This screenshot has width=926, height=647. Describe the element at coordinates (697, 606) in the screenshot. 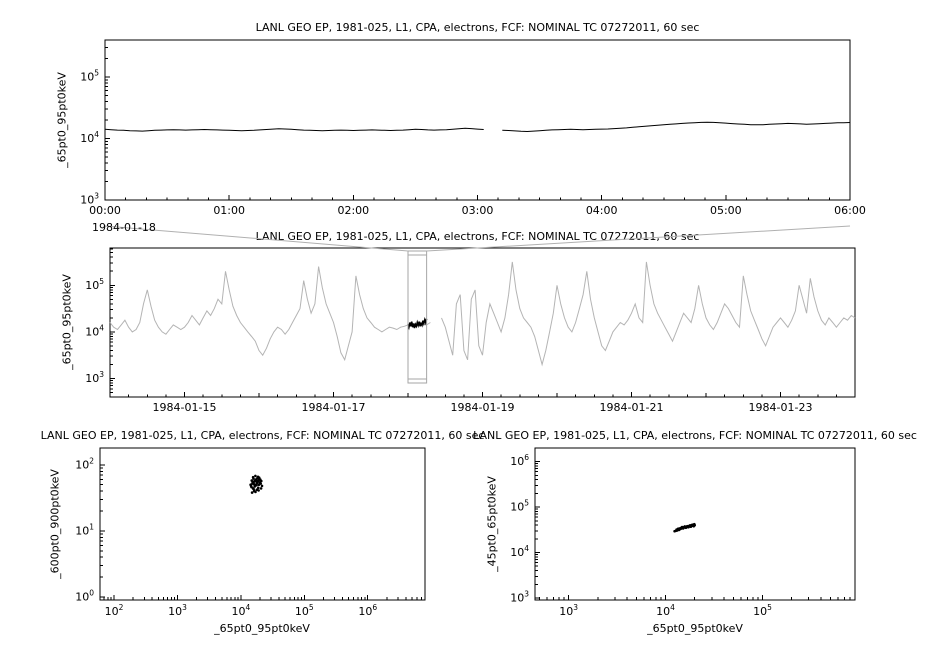

I see `scatter-right-x-axis: 10³ 10⁴ 10⁵` at that location.